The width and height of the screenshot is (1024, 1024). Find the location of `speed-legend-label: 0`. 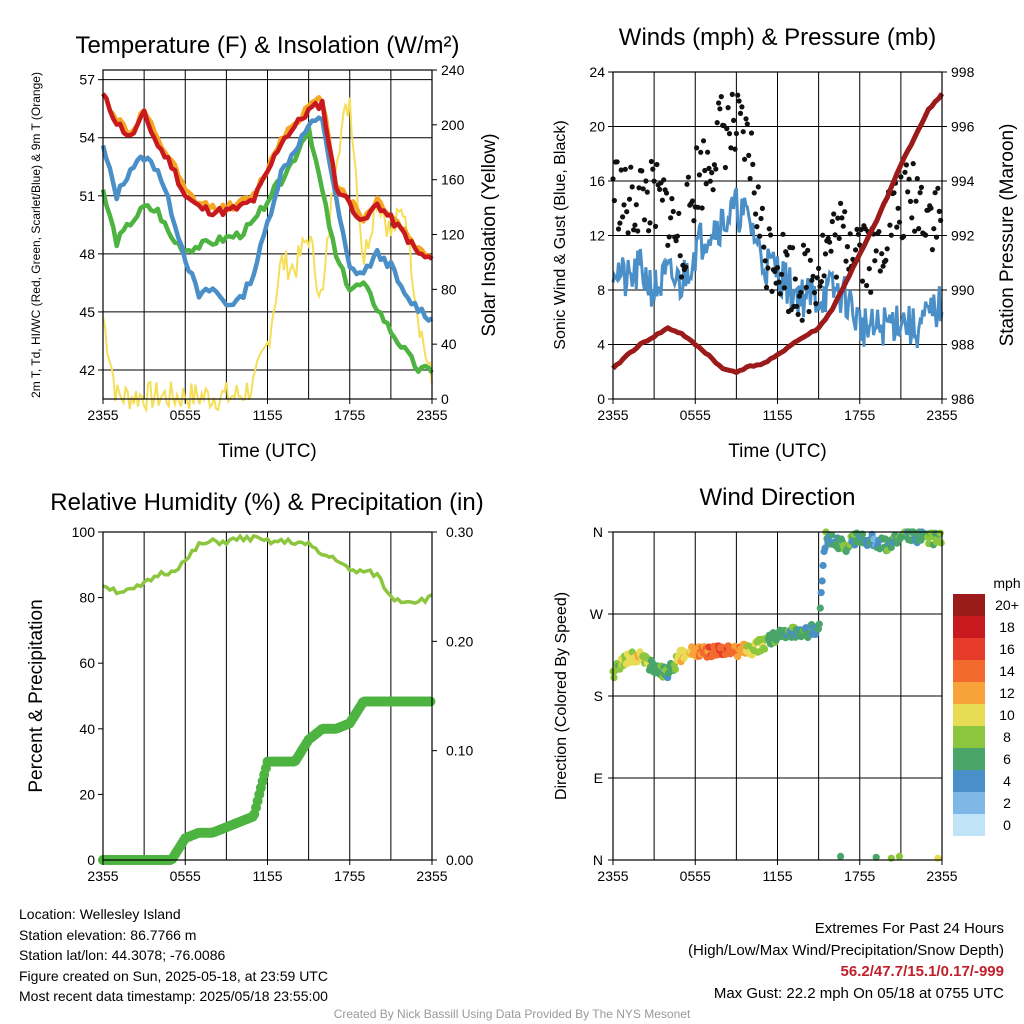

speed-legend-label: 0 is located at coordinates (1007, 825).